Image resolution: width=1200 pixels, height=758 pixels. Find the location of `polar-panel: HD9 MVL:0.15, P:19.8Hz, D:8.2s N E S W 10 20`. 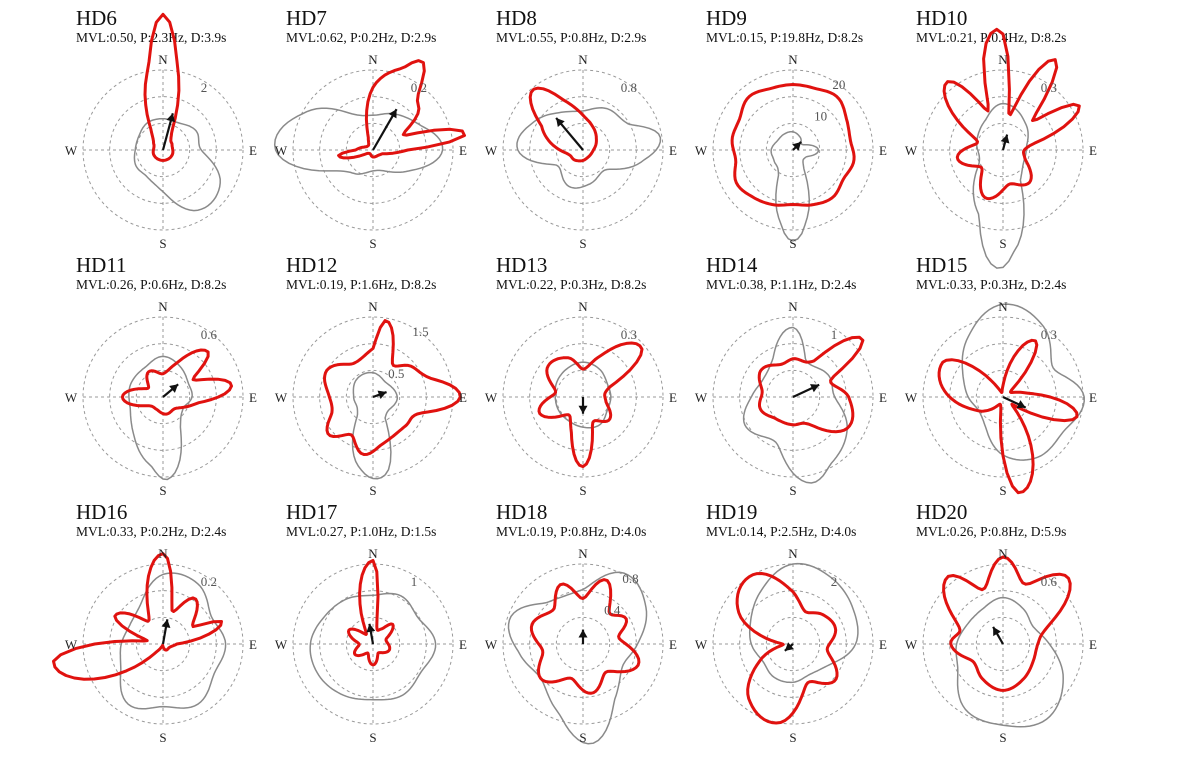

polar-panel: HD9 MVL:0.15, P:19.8Hz, D:8.2s N E S W 10 20 is located at coordinates (805, 131).